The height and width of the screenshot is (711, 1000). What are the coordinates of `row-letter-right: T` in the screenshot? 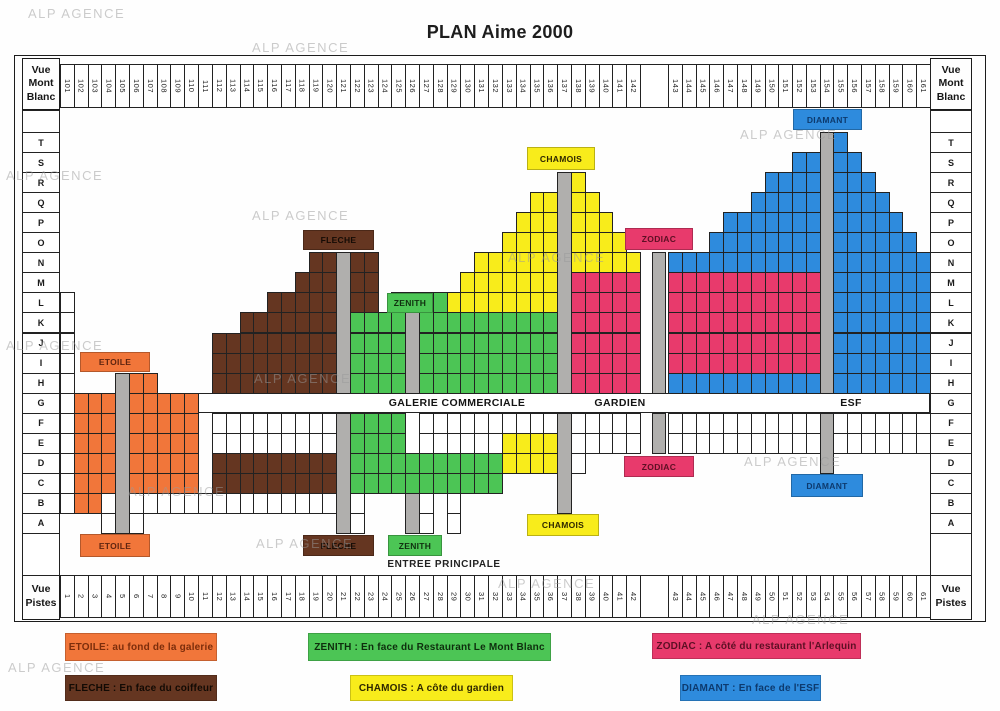 It's located at (951, 143).